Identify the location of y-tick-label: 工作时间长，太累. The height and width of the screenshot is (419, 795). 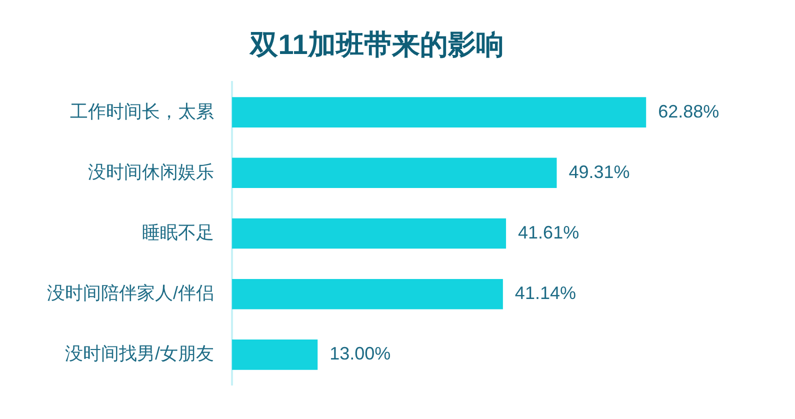
(142, 111).